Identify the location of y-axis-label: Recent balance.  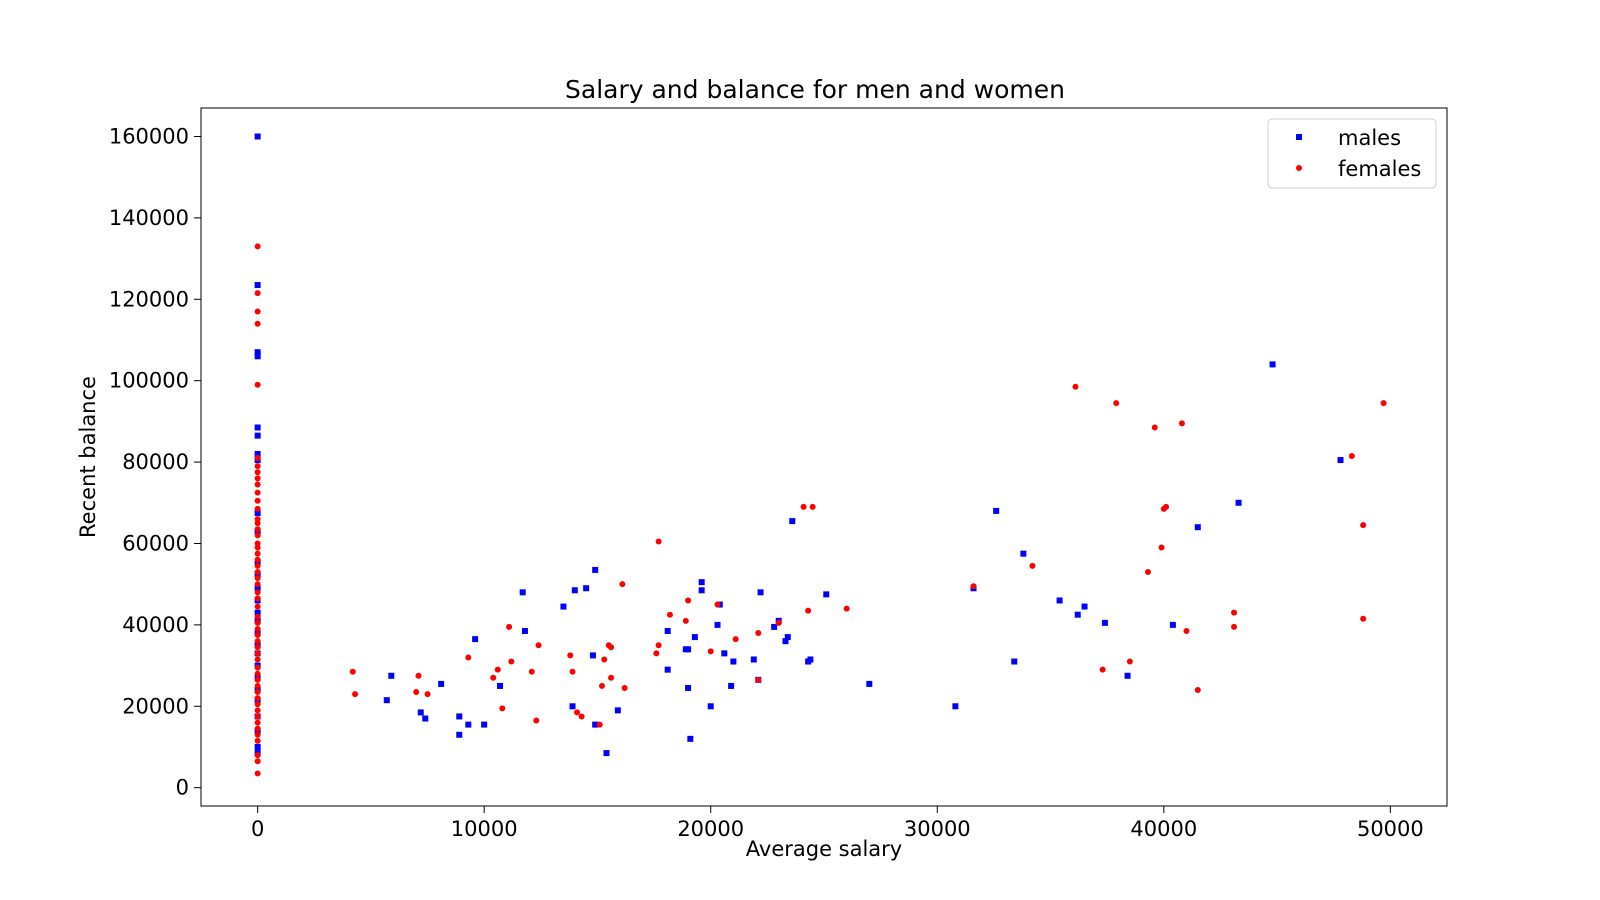
(88, 457).